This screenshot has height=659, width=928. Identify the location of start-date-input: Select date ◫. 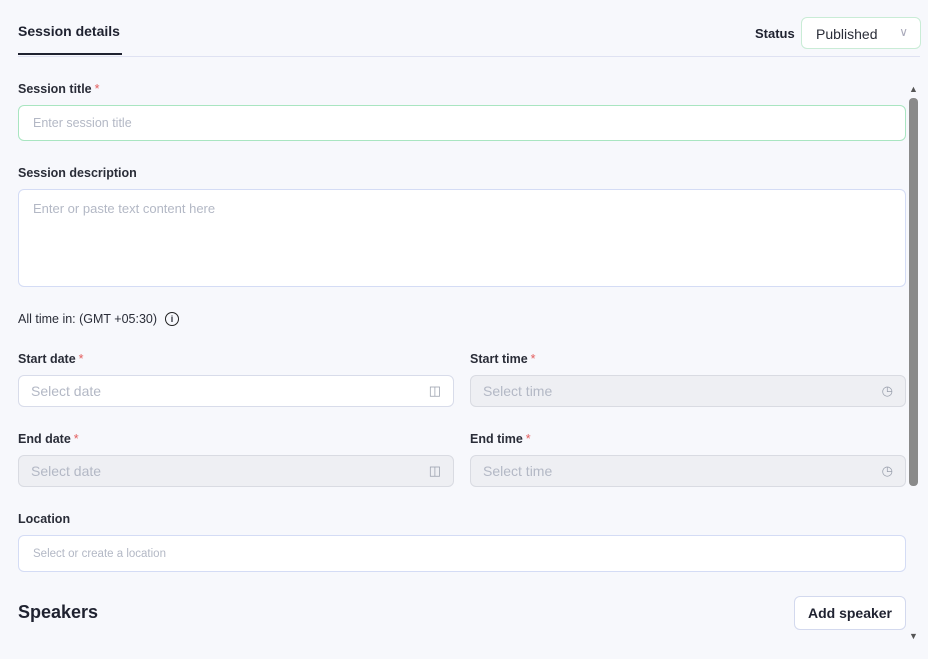
(236, 391).